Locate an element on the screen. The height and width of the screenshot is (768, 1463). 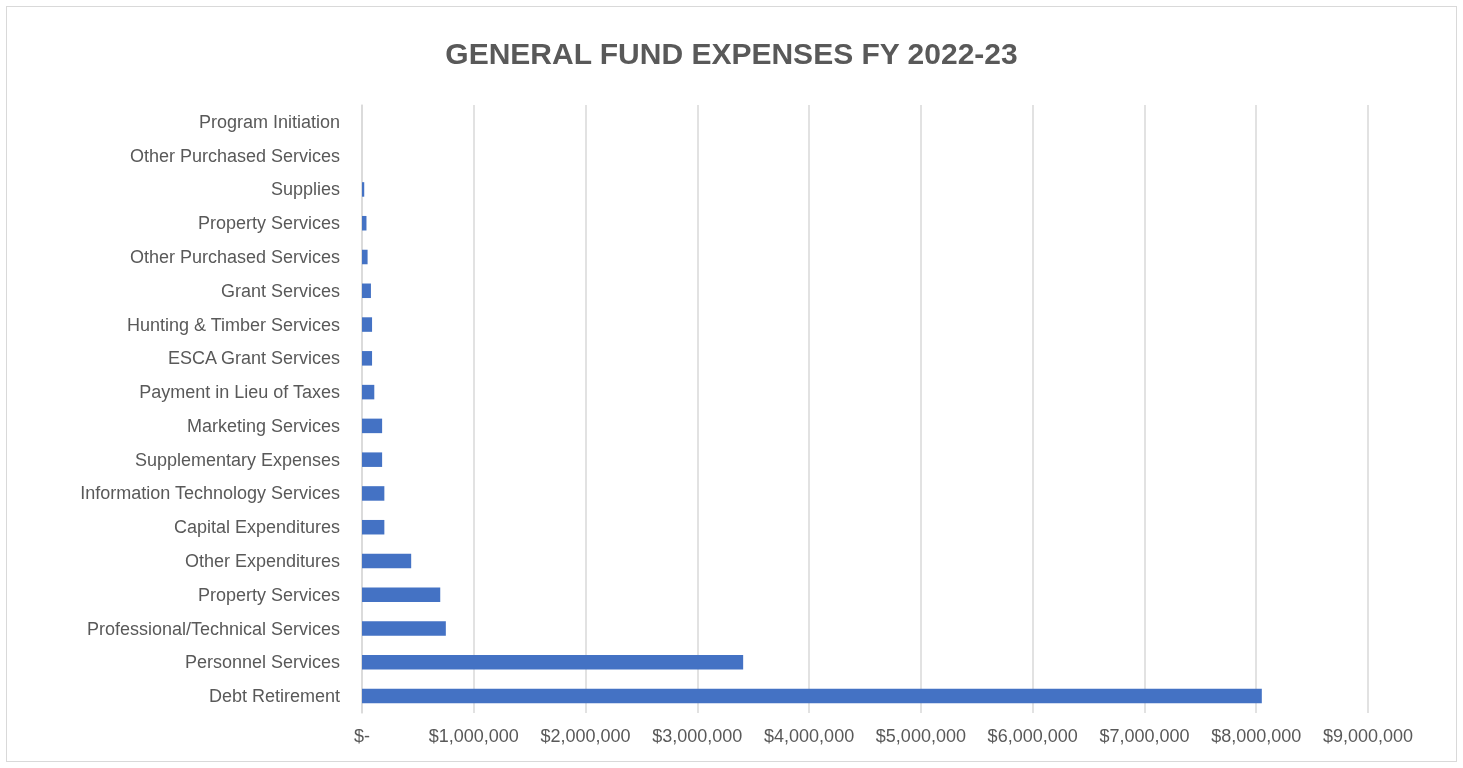
y-tick-label: Personnel Services is located at coordinates (262, 662).